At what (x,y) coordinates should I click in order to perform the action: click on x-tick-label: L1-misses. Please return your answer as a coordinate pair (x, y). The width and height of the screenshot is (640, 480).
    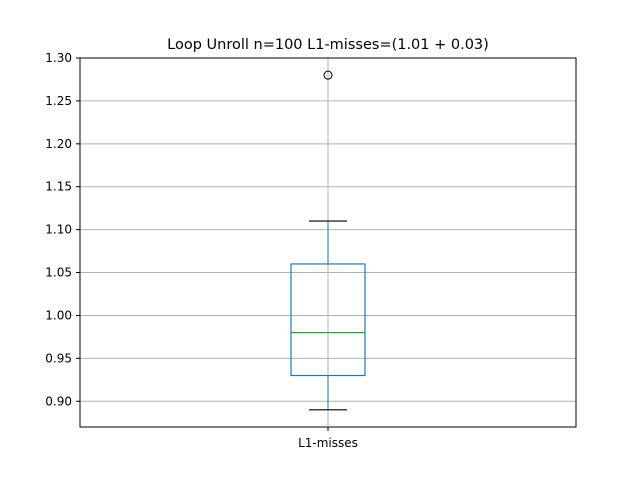
    Looking at the image, I should click on (328, 443).